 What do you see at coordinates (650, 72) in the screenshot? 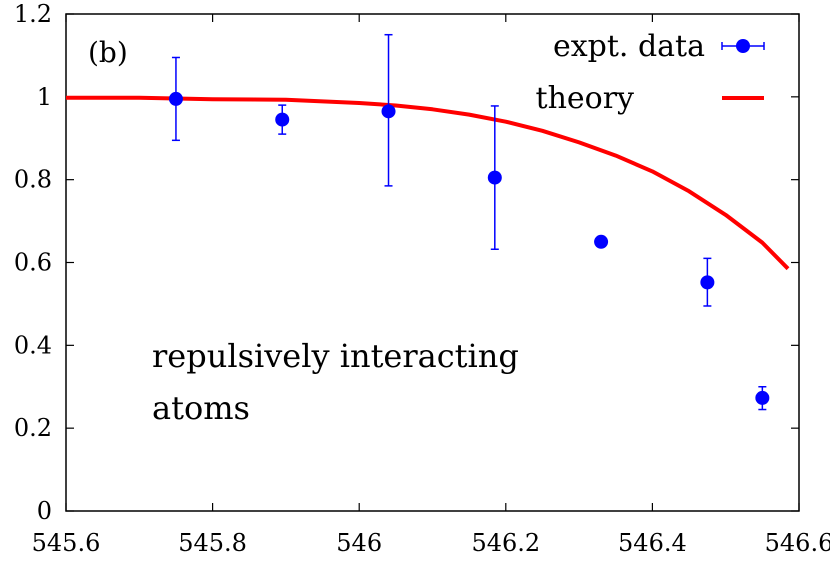
I see `legend: expt. data theory` at bounding box center [650, 72].